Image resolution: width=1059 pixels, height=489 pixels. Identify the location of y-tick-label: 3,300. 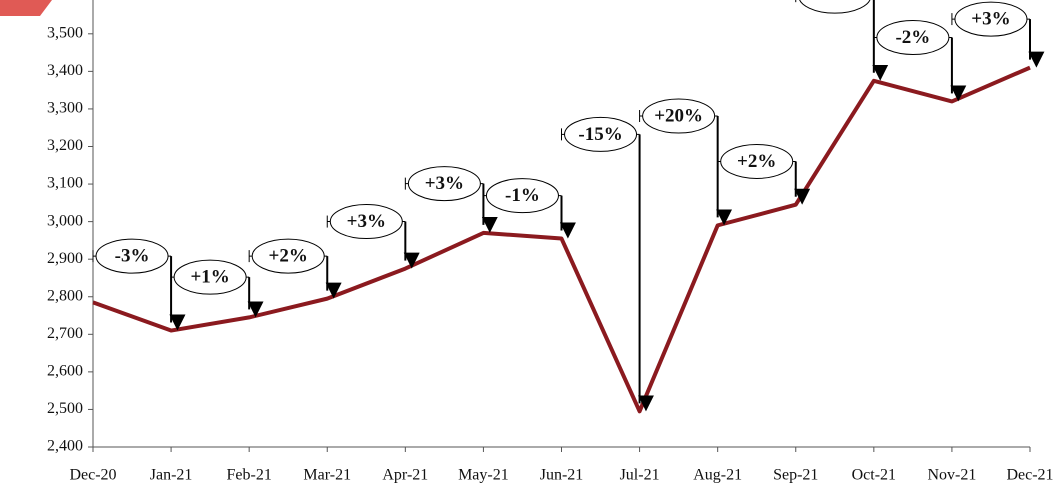
(65, 108).